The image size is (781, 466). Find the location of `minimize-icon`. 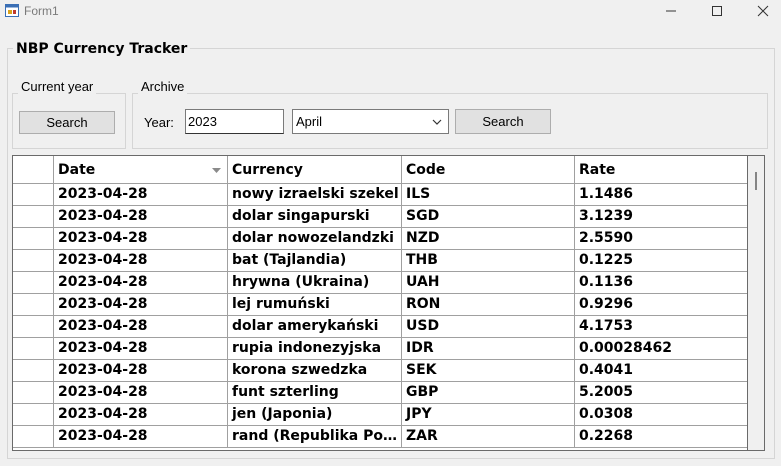

minimize-icon is located at coordinates (671, 11).